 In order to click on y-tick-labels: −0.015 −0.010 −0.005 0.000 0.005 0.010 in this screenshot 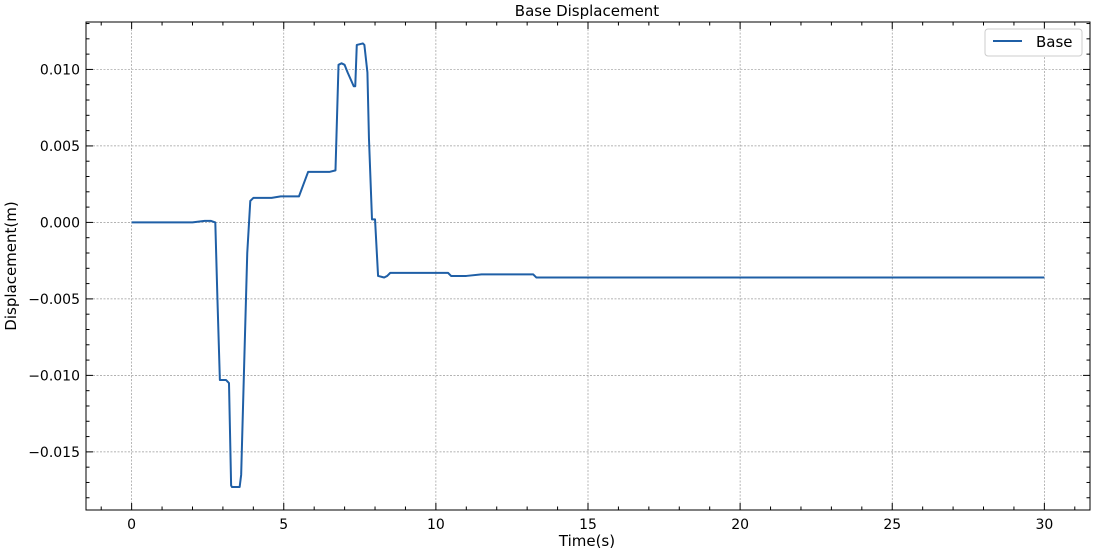, I will do `click(54, 261)`.